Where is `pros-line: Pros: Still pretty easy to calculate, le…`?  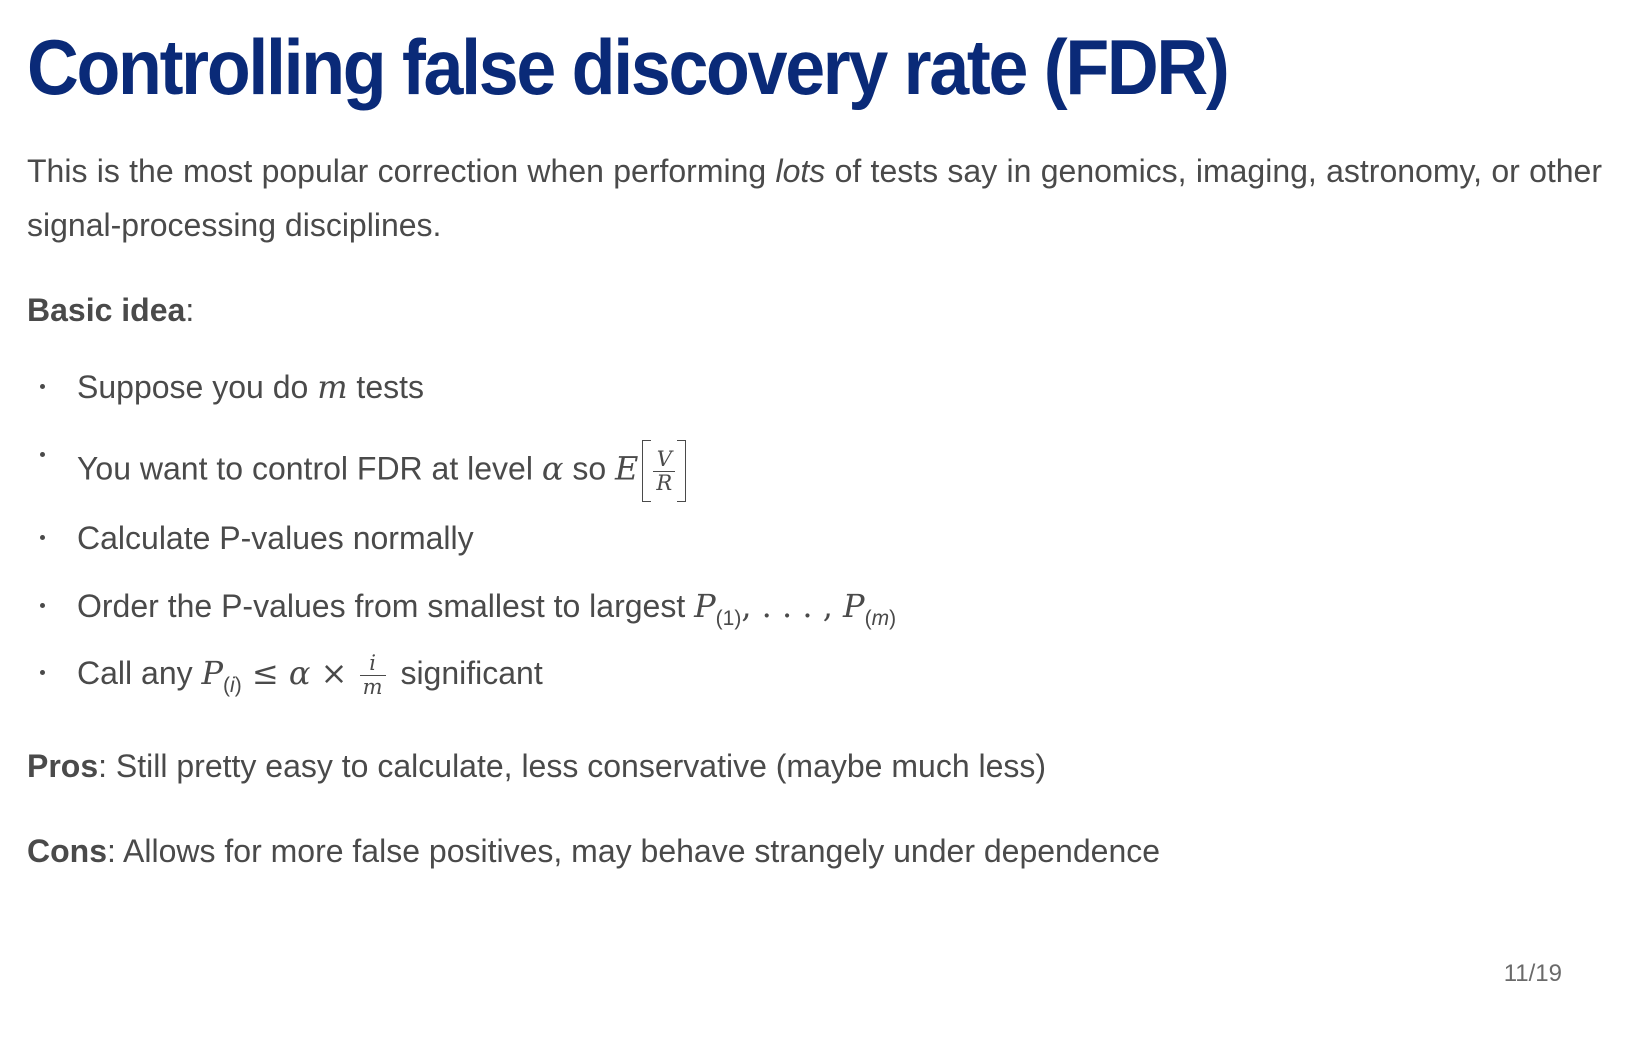 pros-line: Pros: Still pretty easy to calculate, le… is located at coordinates (536, 766).